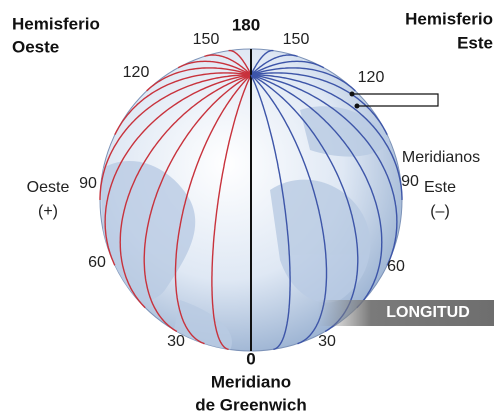 Image resolution: width=499 pixels, height=418 pixels. I want to click on greenwich: de Greenwich, so click(250, 404).